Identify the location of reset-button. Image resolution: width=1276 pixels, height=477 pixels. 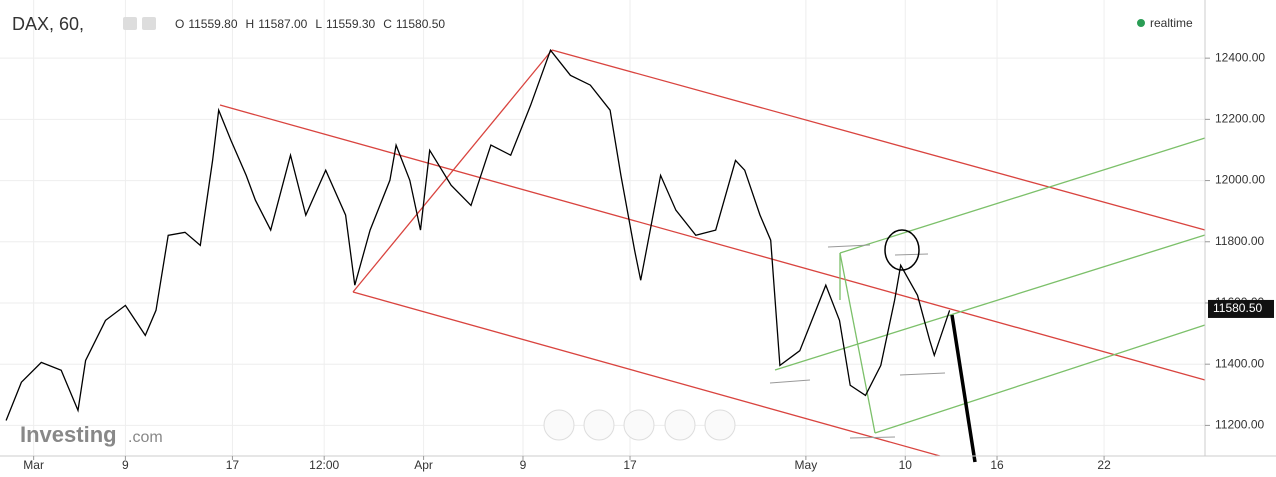
(639, 425).